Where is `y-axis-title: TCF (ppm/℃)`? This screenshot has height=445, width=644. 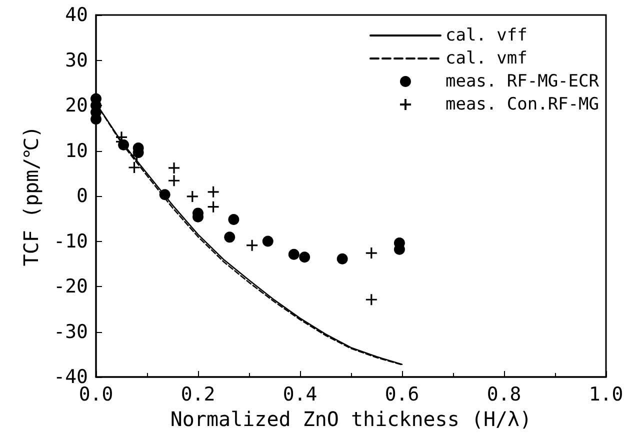 y-axis-title: TCF (ppm/℃) is located at coordinates (31, 196).